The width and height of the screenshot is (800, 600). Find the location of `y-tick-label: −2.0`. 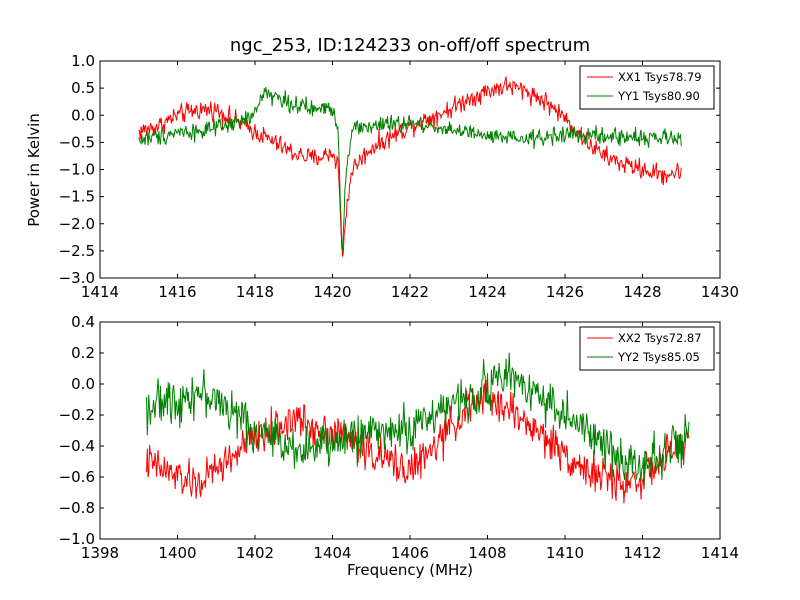

y-tick-label: −2.0 is located at coordinates (77, 224).